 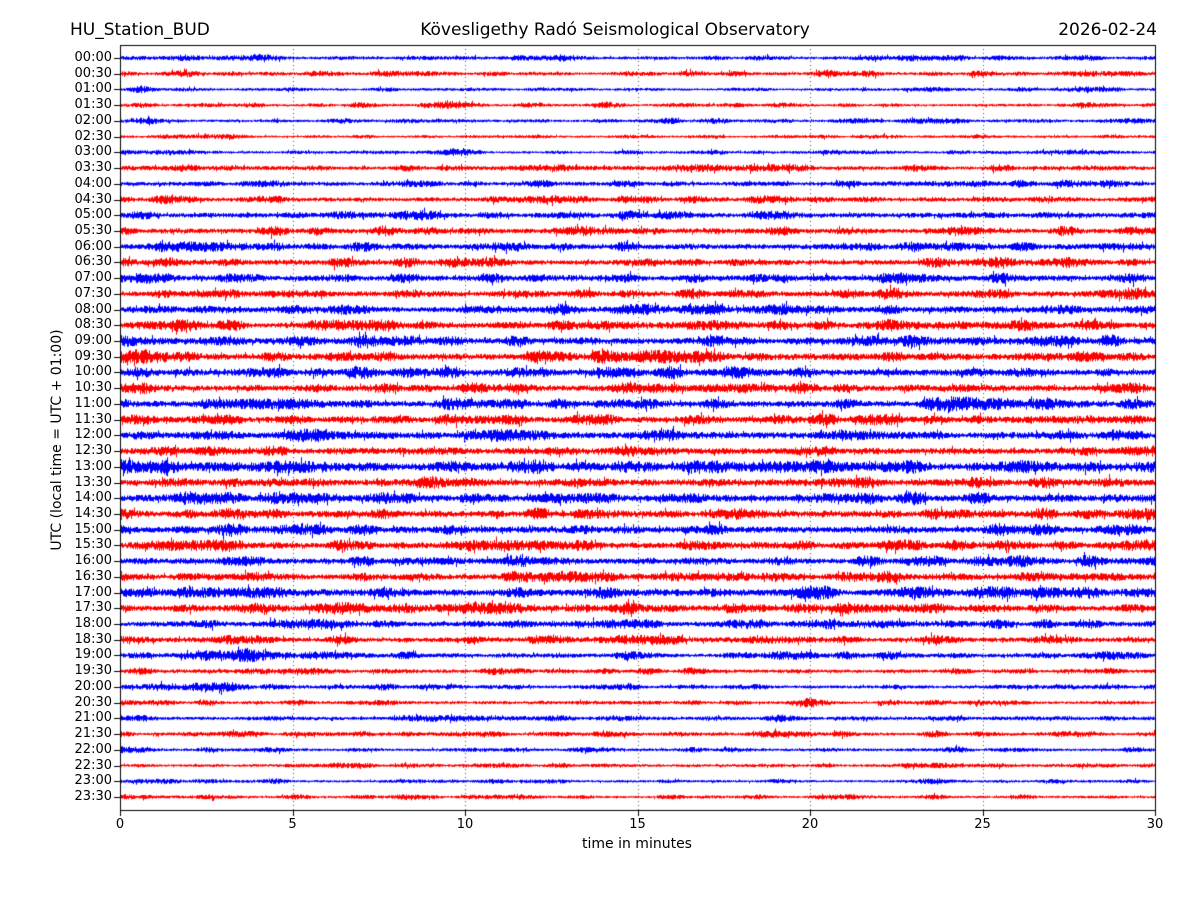 What do you see at coordinates (93, 152) in the screenshot?
I see `y-tick-label: 03:00` at bounding box center [93, 152].